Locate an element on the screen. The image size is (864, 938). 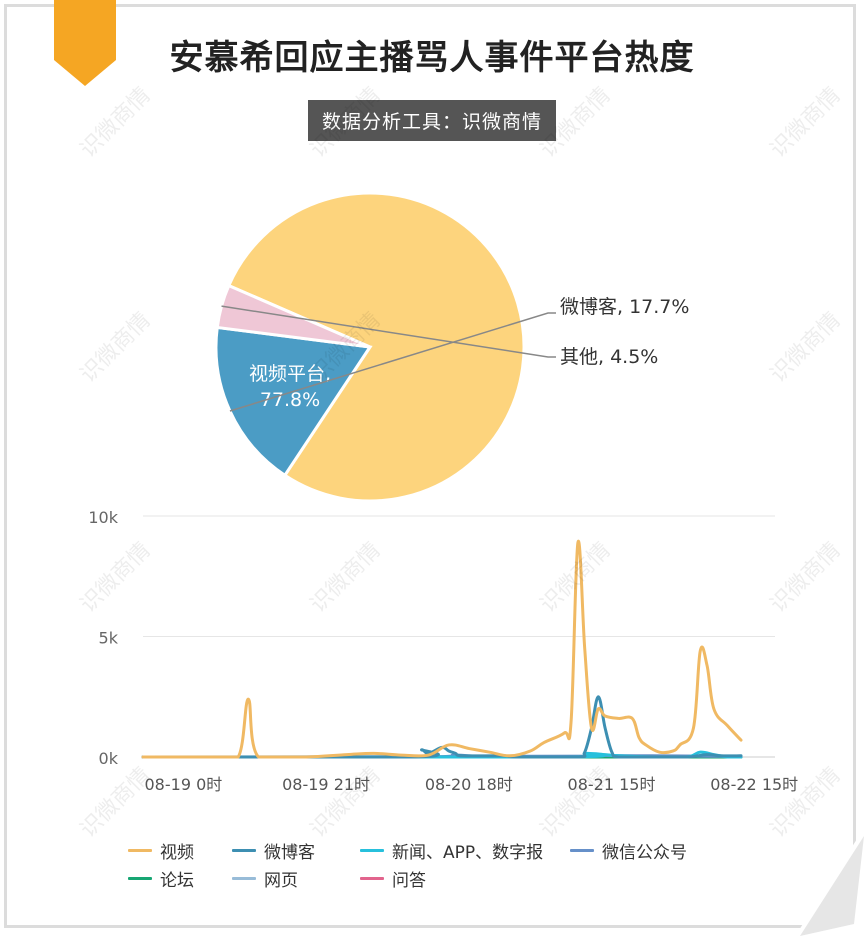
legend-row: 论坛 网页 问答 is located at coordinates (468, 878).